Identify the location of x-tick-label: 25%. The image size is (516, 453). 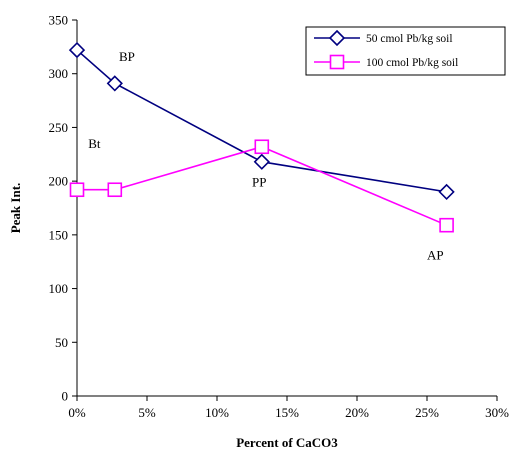
(427, 412).